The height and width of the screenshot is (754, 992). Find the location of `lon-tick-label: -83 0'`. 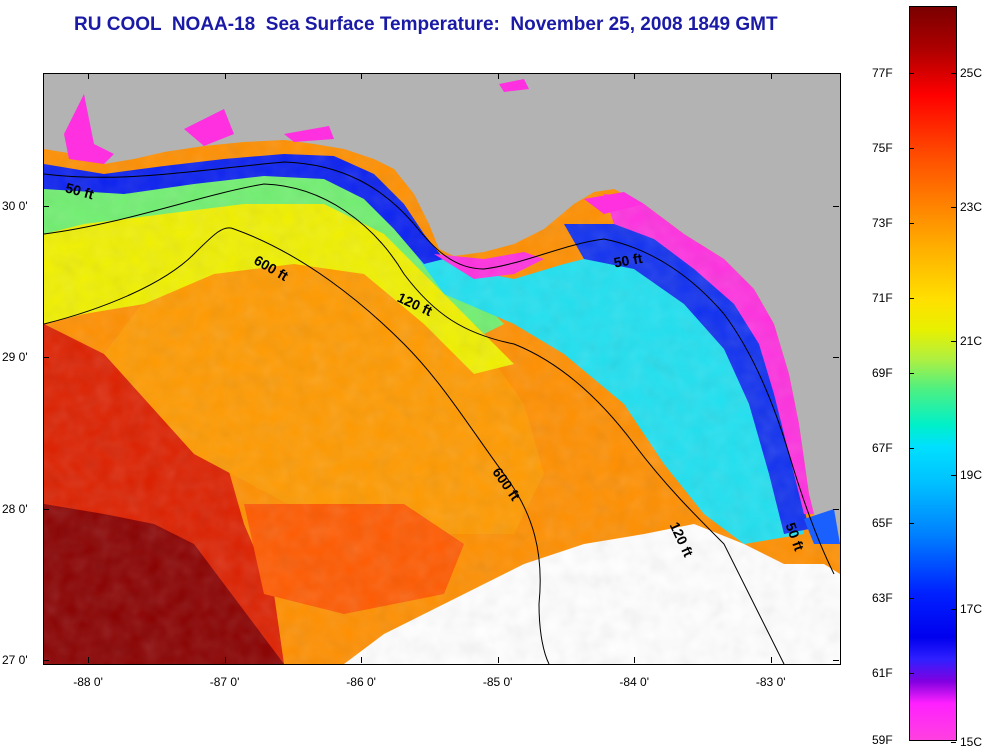

lon-tick-label: -83 0' is located at coordinates (770, 682).